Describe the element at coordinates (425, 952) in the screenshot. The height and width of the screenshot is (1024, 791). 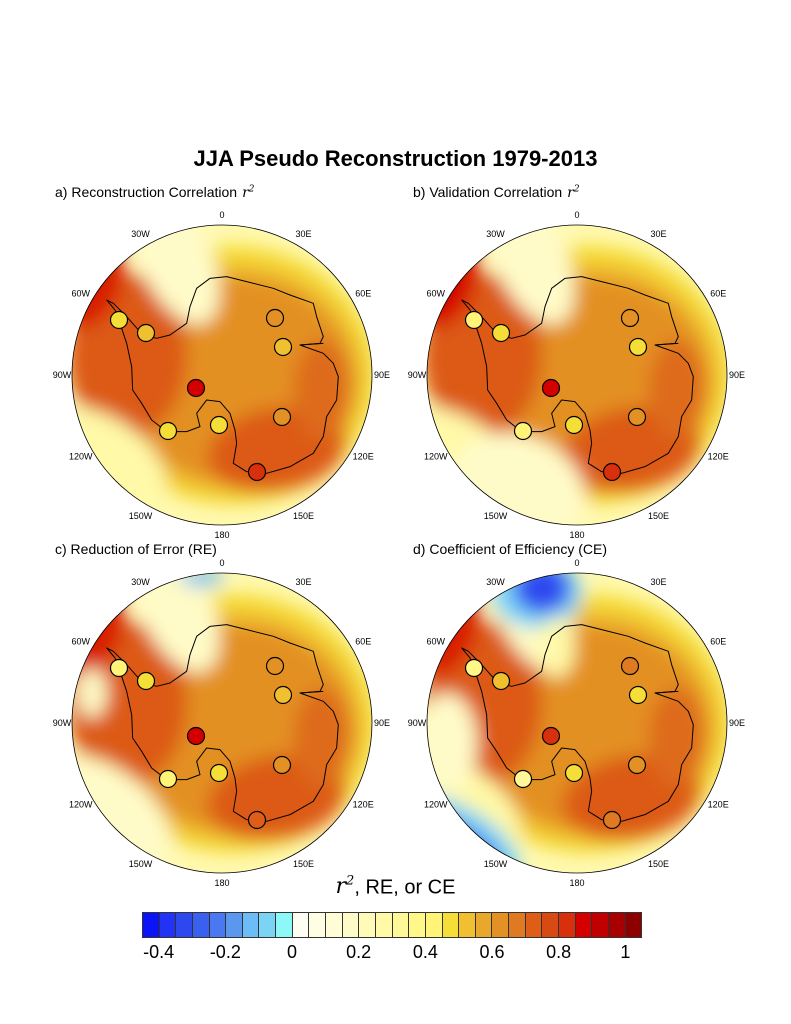
I see `colorbar-tick-label: 0.4` at that location.